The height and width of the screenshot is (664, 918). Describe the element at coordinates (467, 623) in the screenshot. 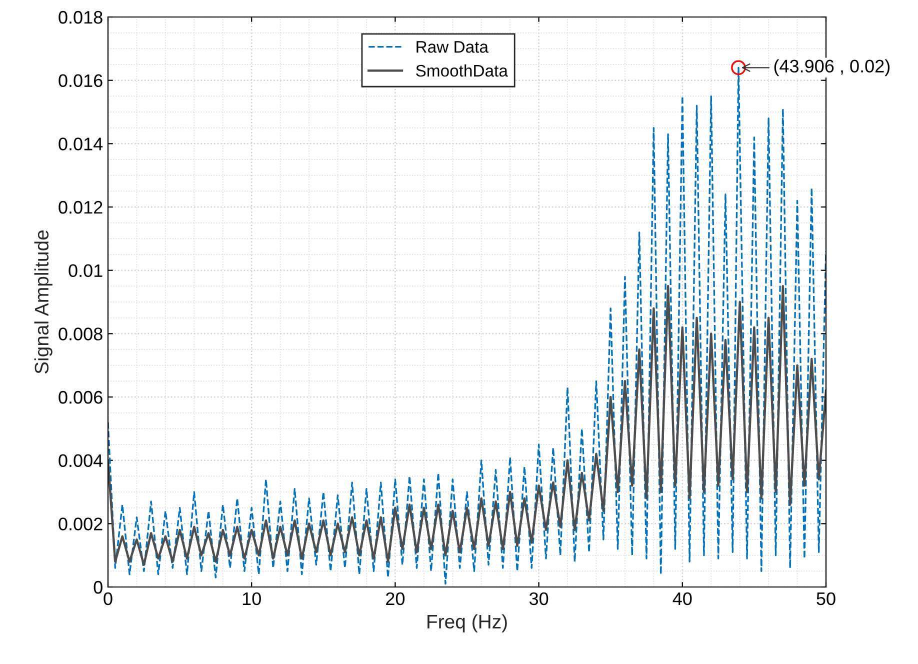

I see `x-axis-title: Freq (Hz)` at that location.